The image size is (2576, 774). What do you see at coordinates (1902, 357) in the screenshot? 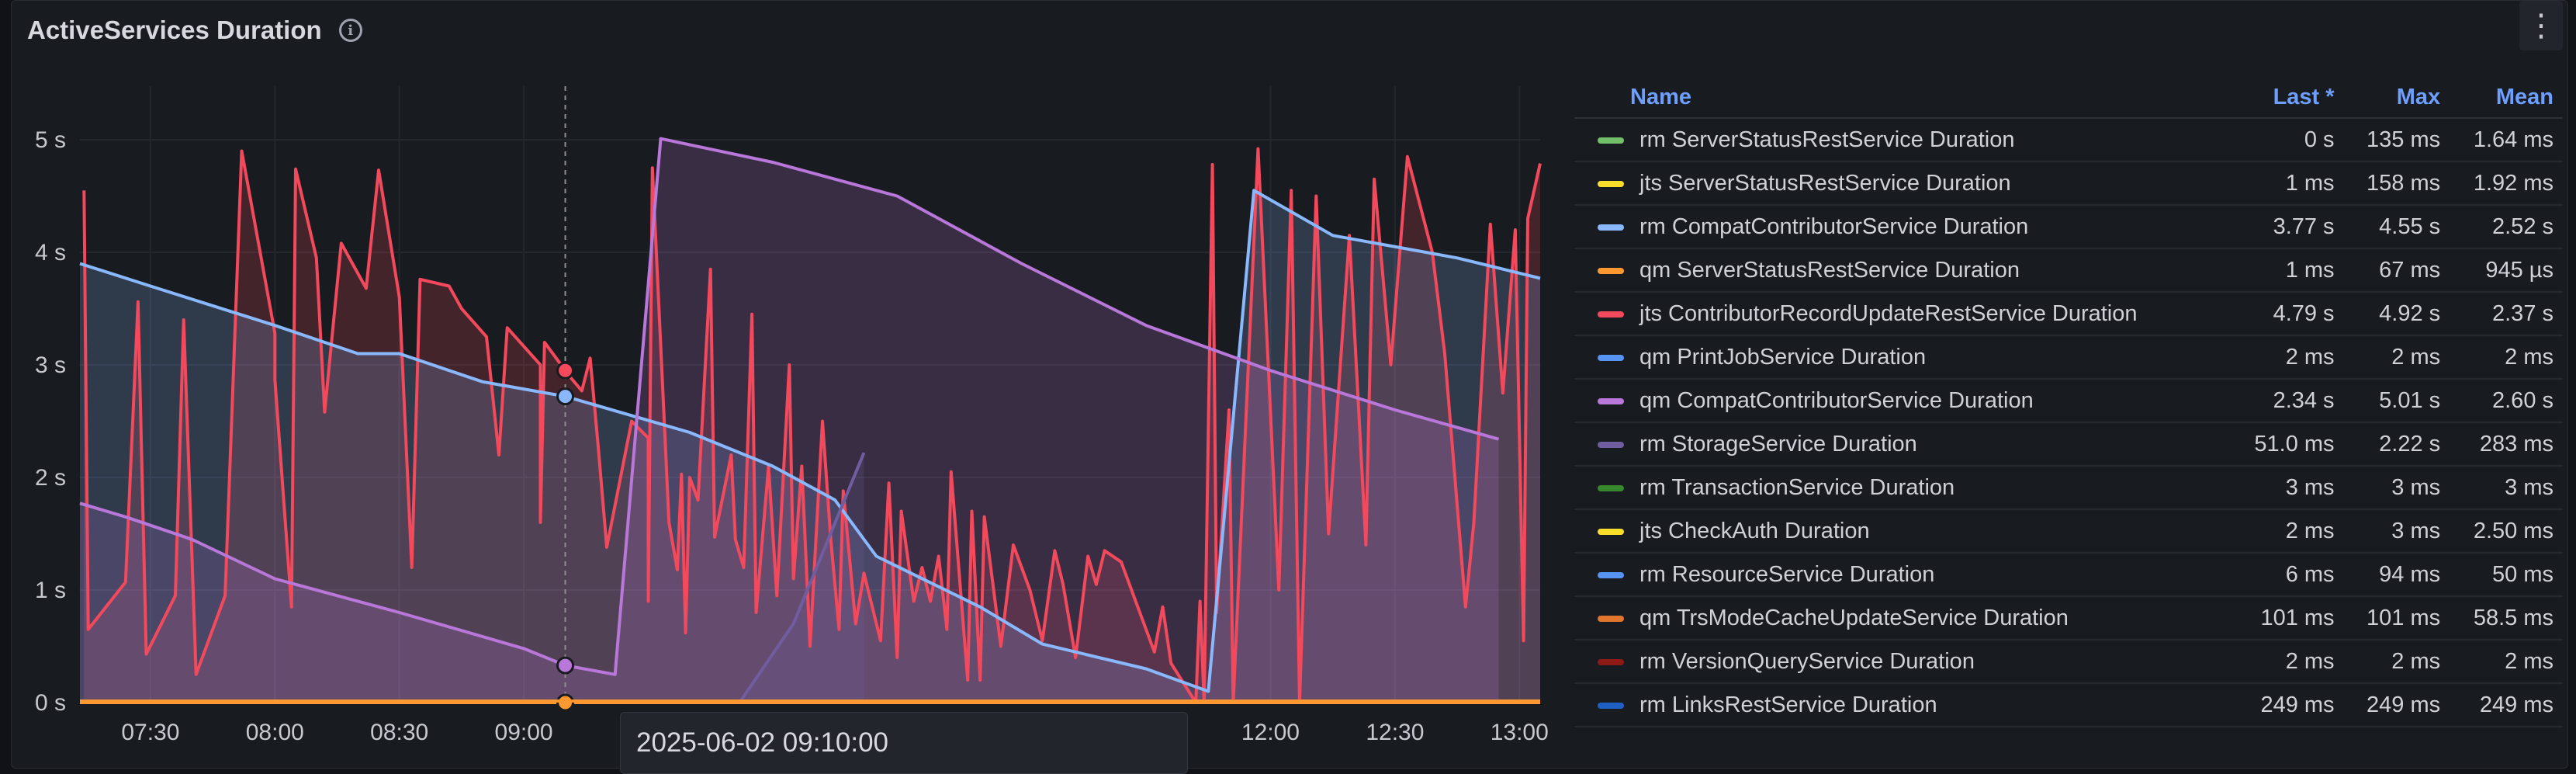
I see `legend-series-name: qm PrintJobService Duration` at bounding box center [1902, 357].